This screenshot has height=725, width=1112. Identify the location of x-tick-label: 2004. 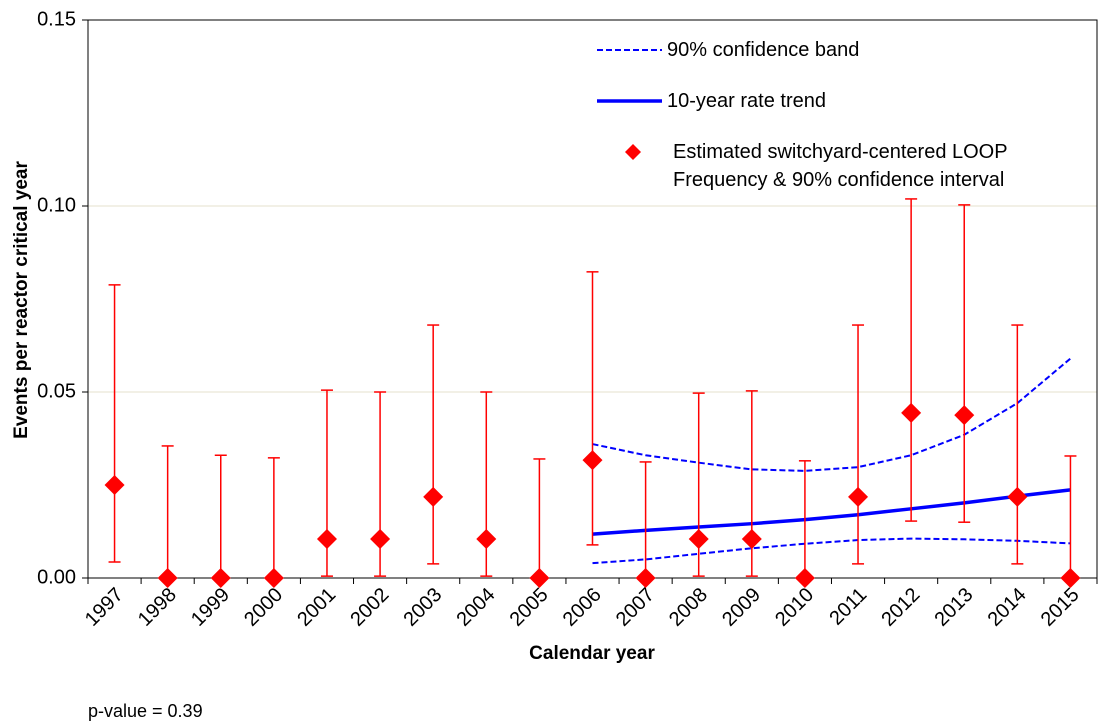
(476, 607).